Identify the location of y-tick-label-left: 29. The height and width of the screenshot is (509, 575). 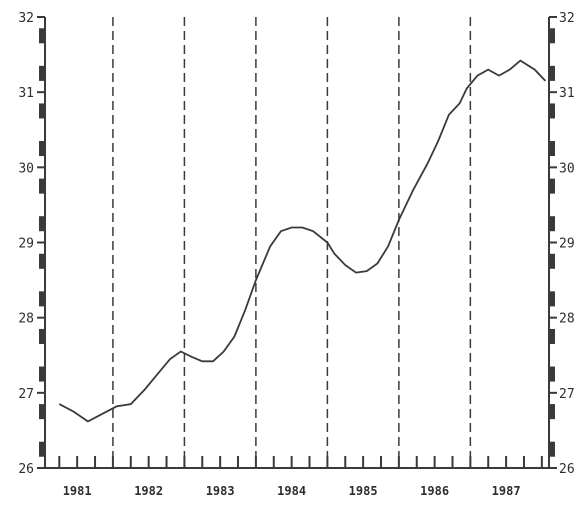
(26, 244).